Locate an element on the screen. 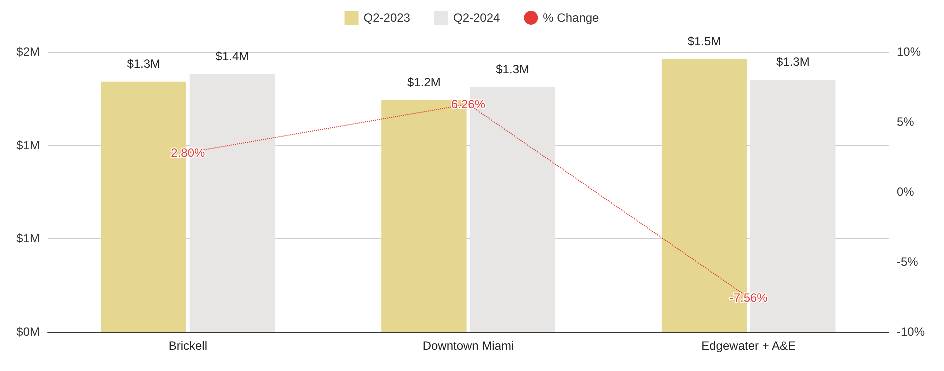 Image resolution: width=944 pixels, height=371 pixels. data-label: -7.56% is located at coordinates (749, 297).